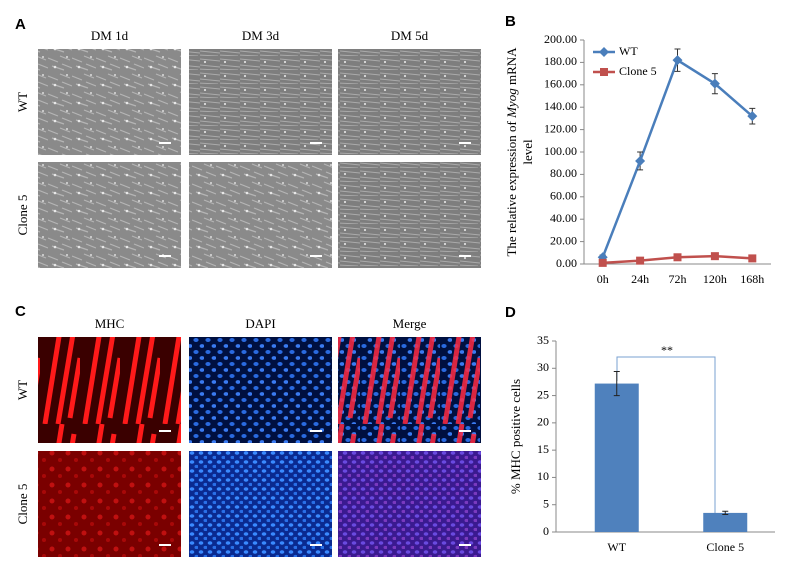 The width and height of the screenshot is (786, 580). What do you see at coordinates (560, 84) in the screenshot?
I see `y-tick-label: 160.00` at bounding box center [560, 84].